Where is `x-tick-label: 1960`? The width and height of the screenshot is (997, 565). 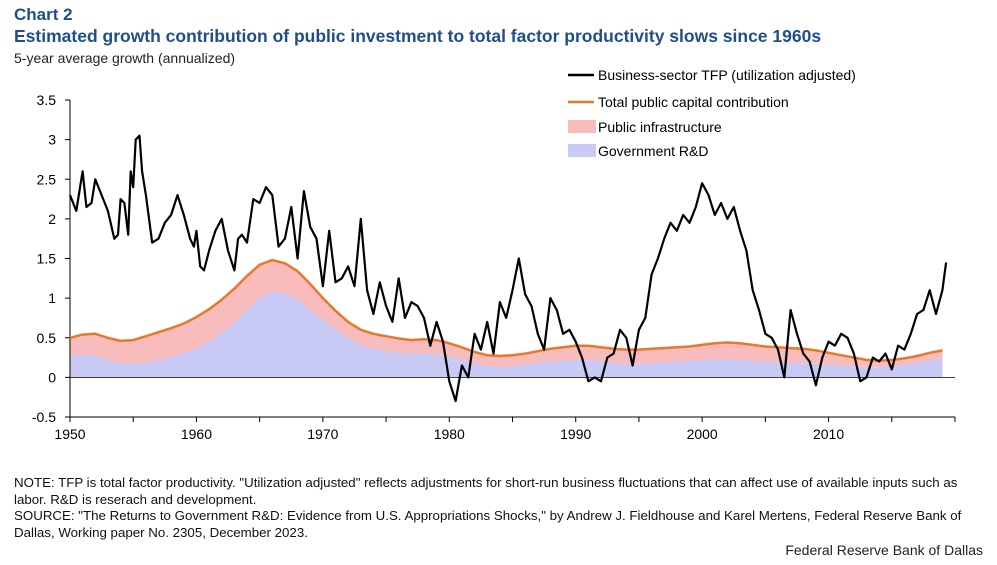 x-tick-label: 1960 is located at coordinates (196, 434).